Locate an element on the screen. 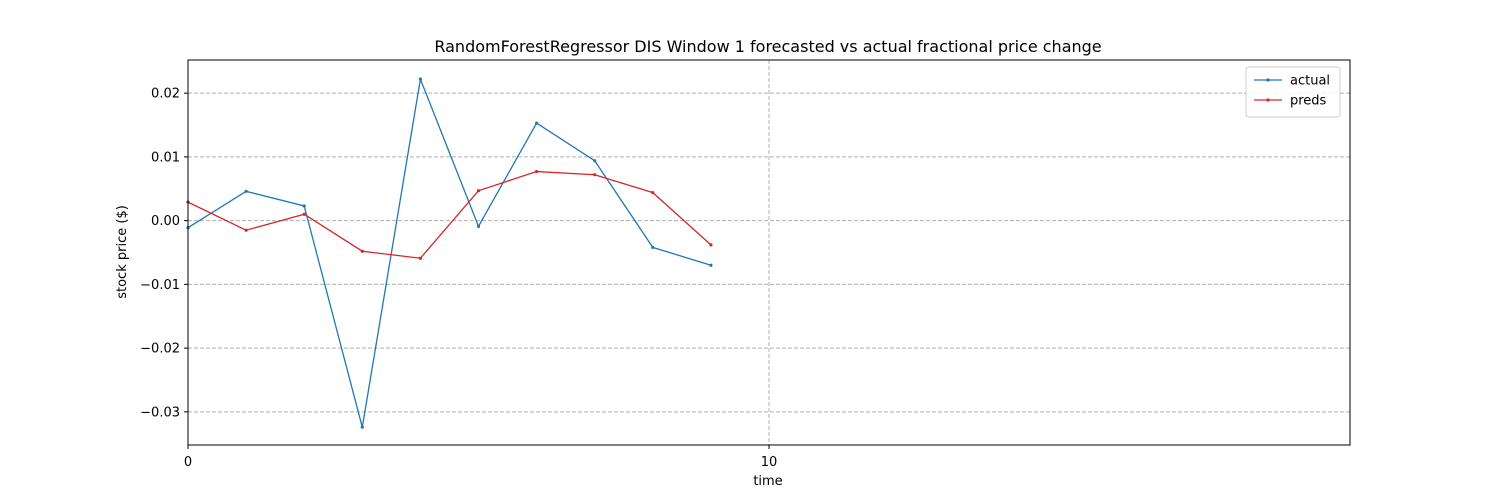  x-tick-label: 0 is located at coordinates (188, 462).